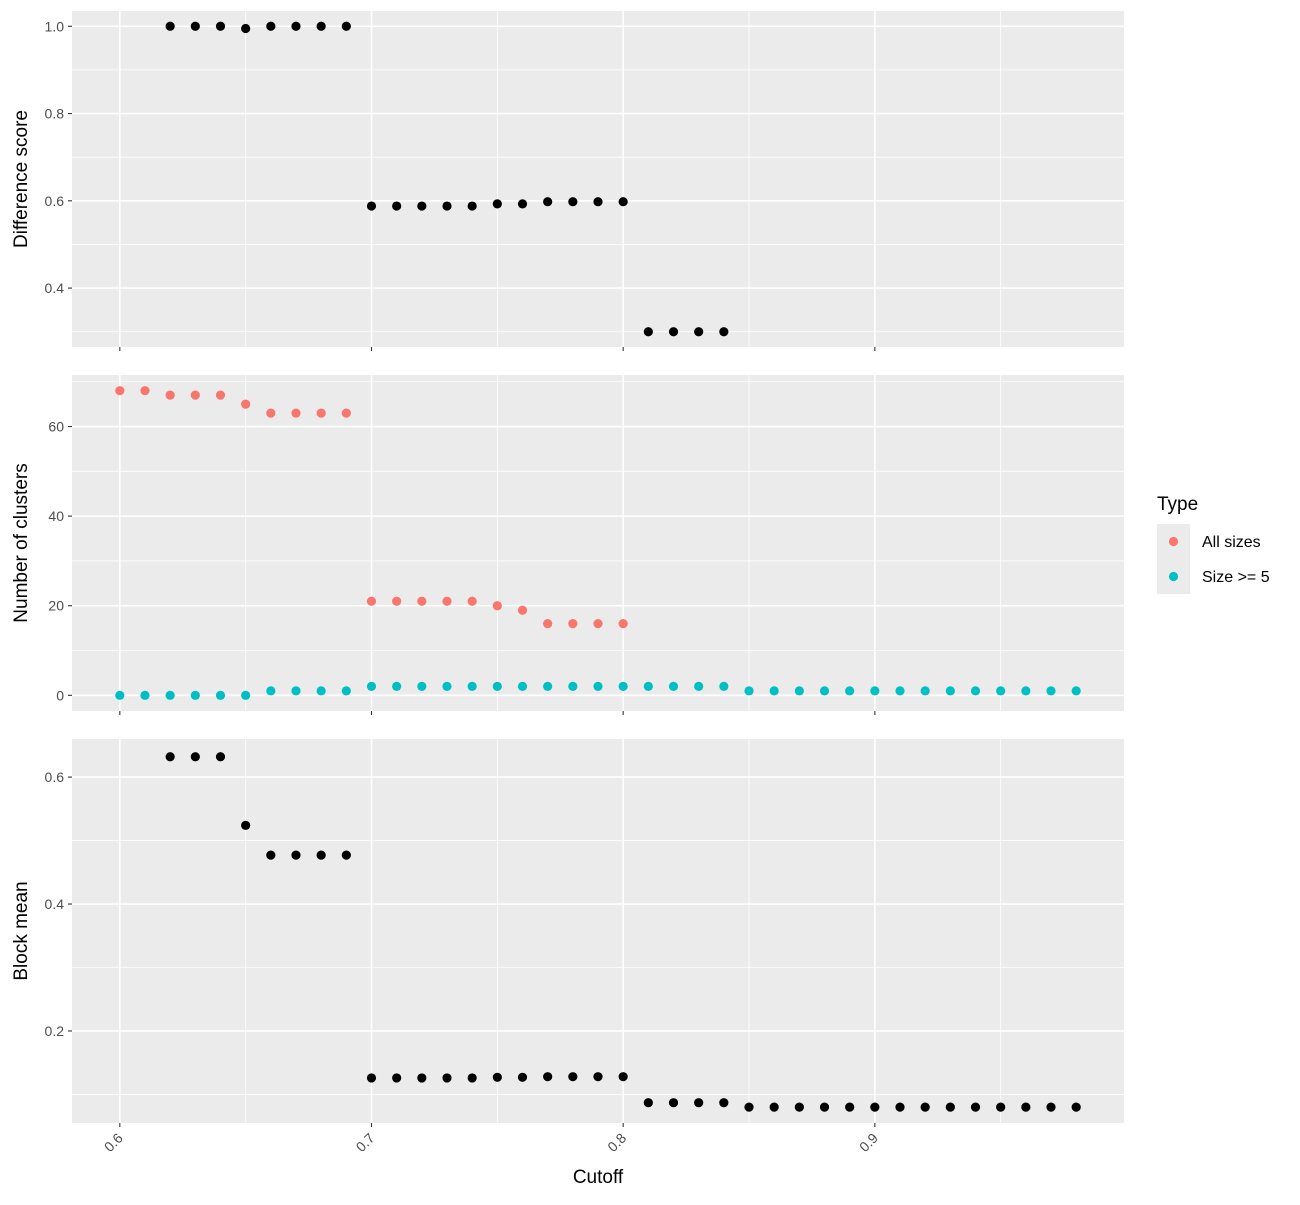 The width and height of the screenshot is (1300, 1205). Describe the element at coordinates (56, 427) in the screenshot. I see `y-tick-label: 60` at that location.